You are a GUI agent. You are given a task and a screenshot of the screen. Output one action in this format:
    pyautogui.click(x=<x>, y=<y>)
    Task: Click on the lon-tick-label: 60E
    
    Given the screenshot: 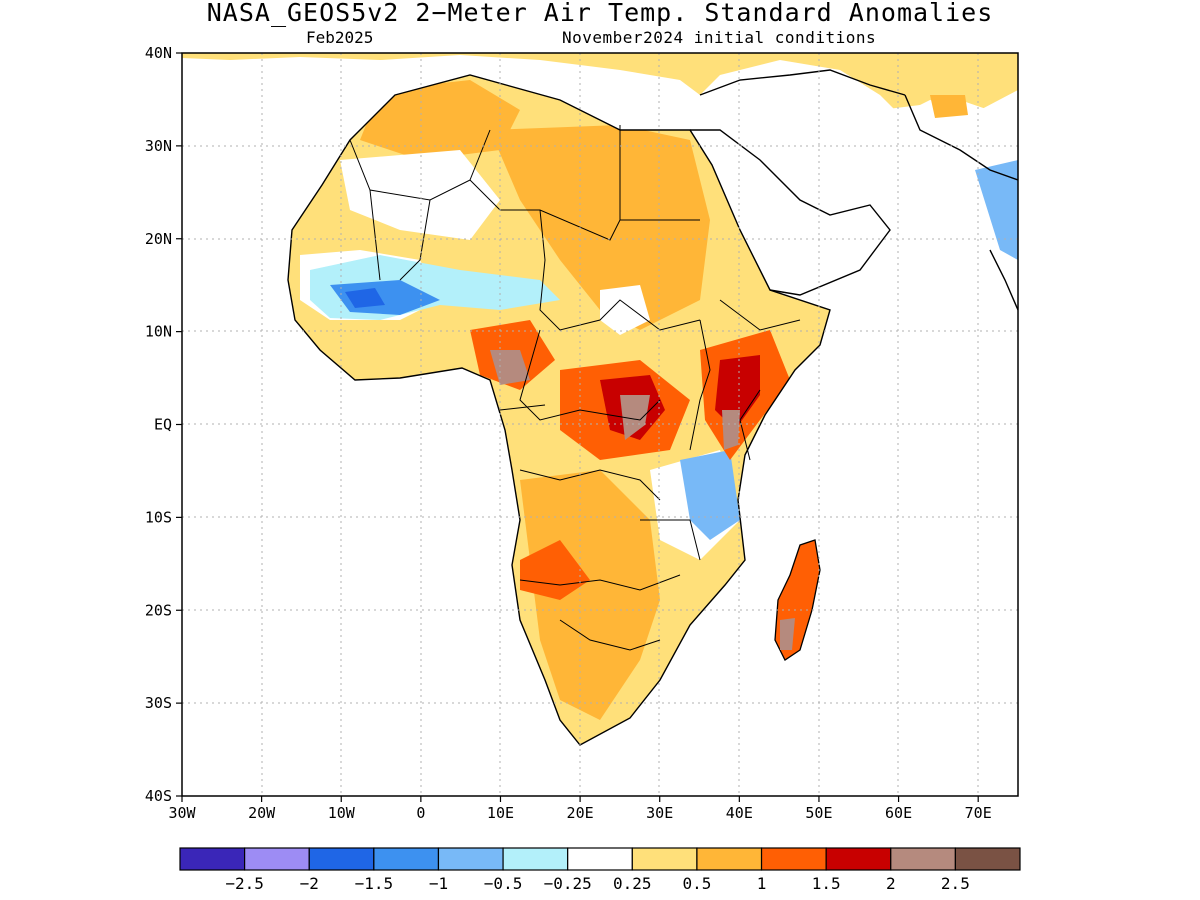 What is the action you would take?
    pyautogui.click(x=898, y=813)
    